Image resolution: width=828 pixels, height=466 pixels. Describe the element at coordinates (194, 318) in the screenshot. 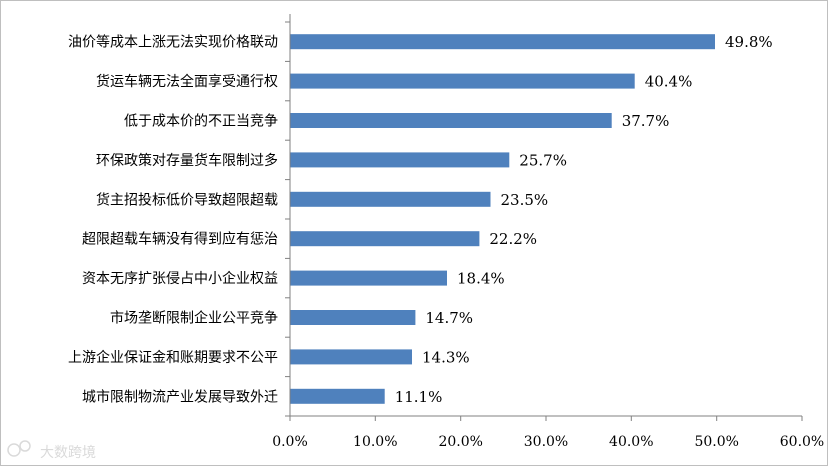

I see `category-label: 市场垄断限制企业公平竞争` at that location.